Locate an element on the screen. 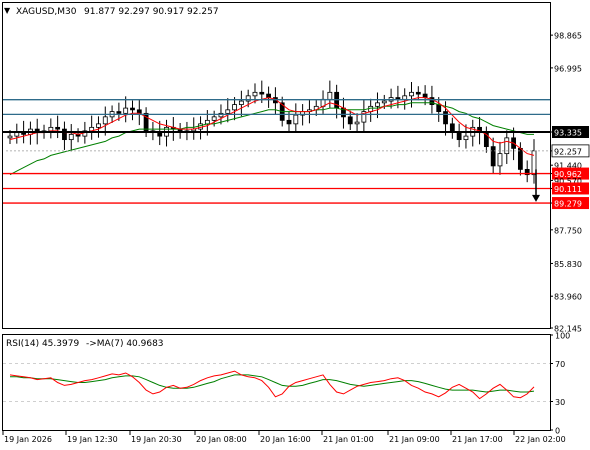 This screenshot has width=590, height=450. ohlc-readout: 91.877 92.297 90.917 92.257 is located at coordinates (151, 12).